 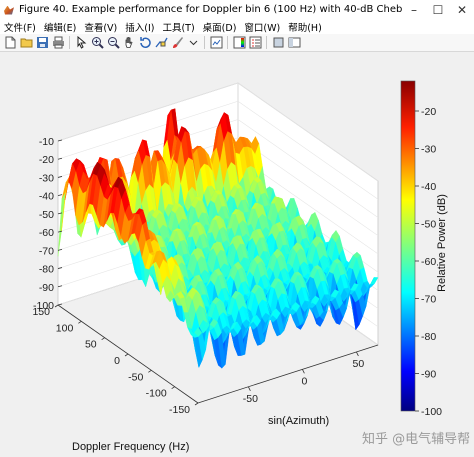 What do you see at coordinates (178, 28) in the screenshot?
I see `menu-tools: 工具(T)` at bounding box center [178, 28].